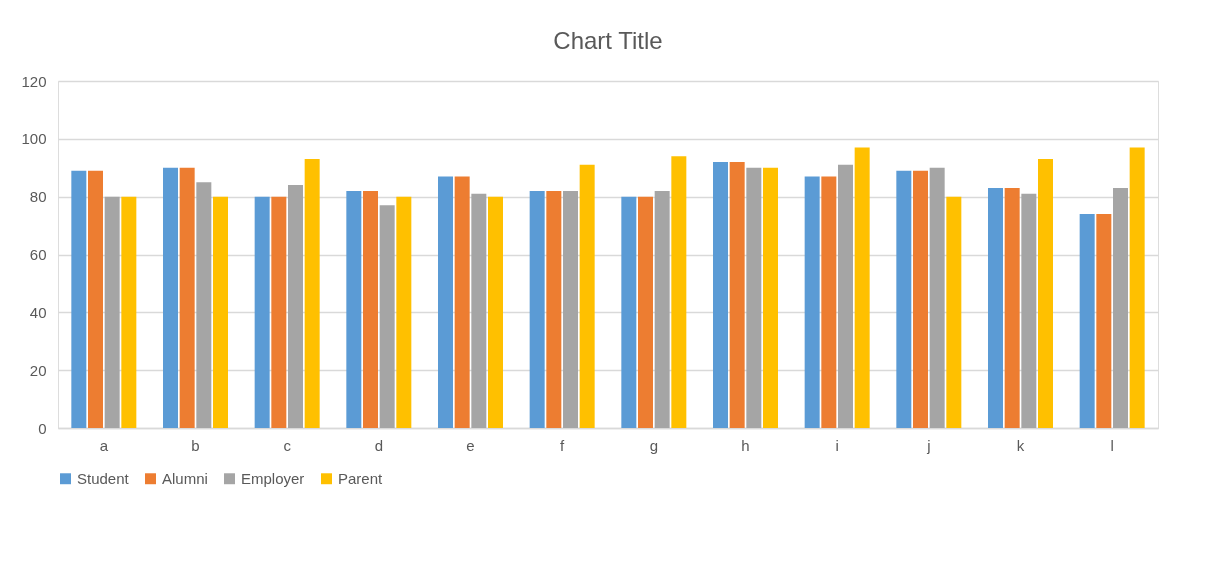 The image size is (1206, 570). What do you see at coordinates (38, 370) in the screenshot?
I see `y-tick-label: 20` at bounding box center [38, 370].